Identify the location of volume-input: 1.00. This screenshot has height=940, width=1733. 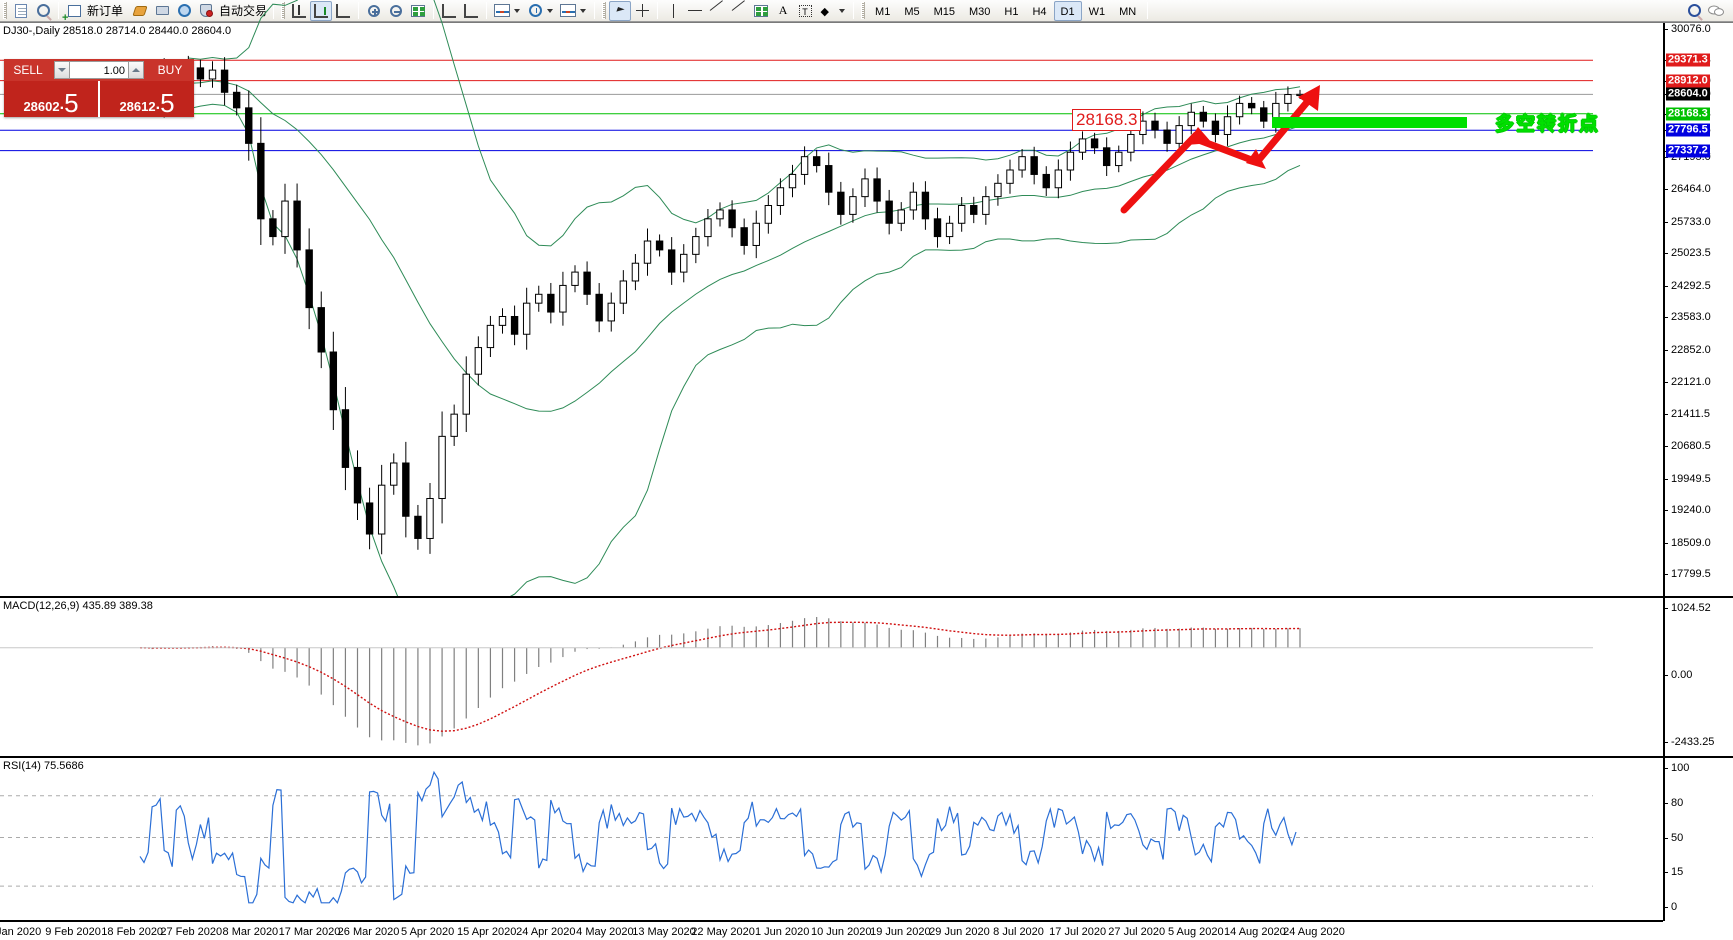
(99, 70).